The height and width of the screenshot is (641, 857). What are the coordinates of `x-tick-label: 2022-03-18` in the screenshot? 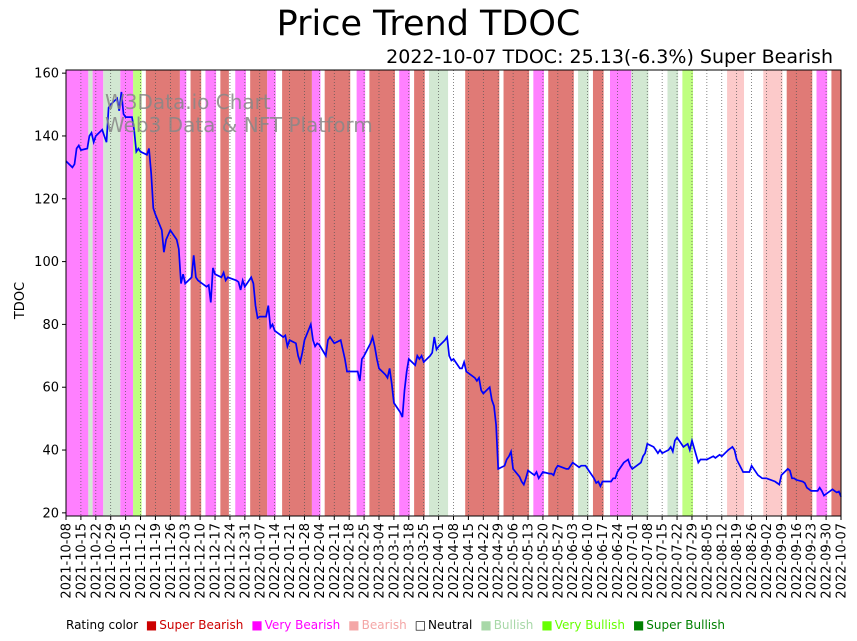 It's located at (409, 561).